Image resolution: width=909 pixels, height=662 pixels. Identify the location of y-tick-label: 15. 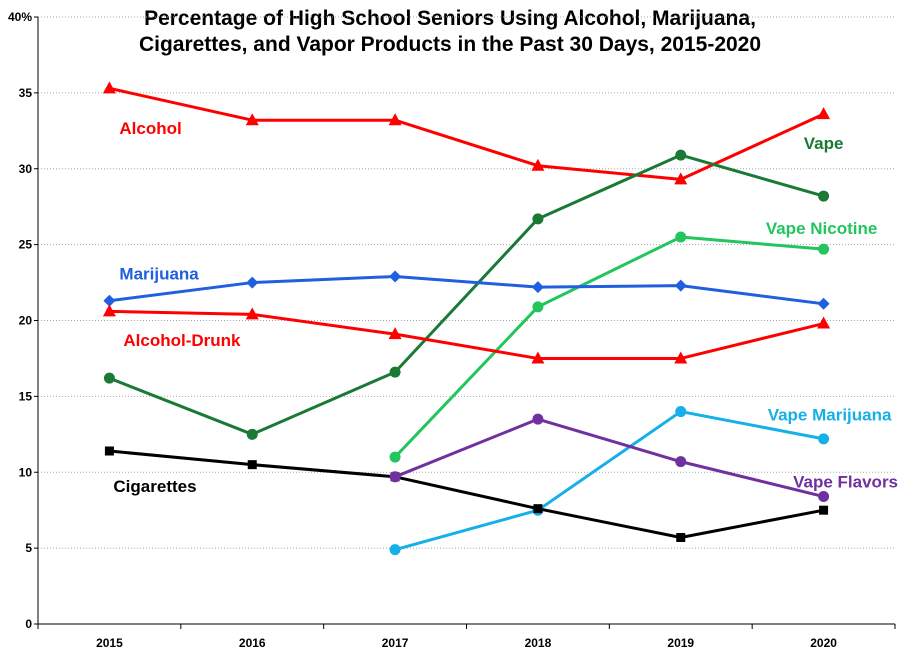
(26, 396).